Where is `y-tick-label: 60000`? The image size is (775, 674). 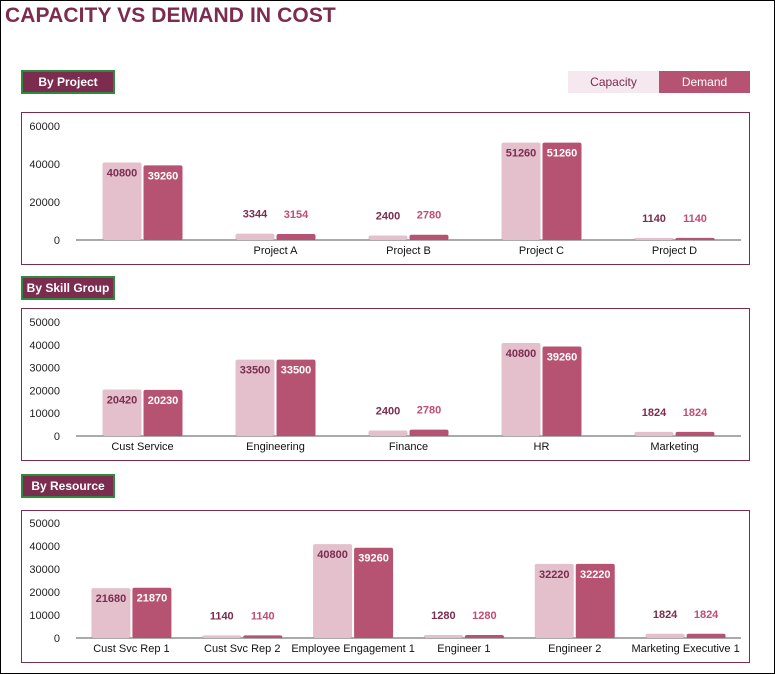 y-tick-label: 60000 is located at coordinates (44, 127).